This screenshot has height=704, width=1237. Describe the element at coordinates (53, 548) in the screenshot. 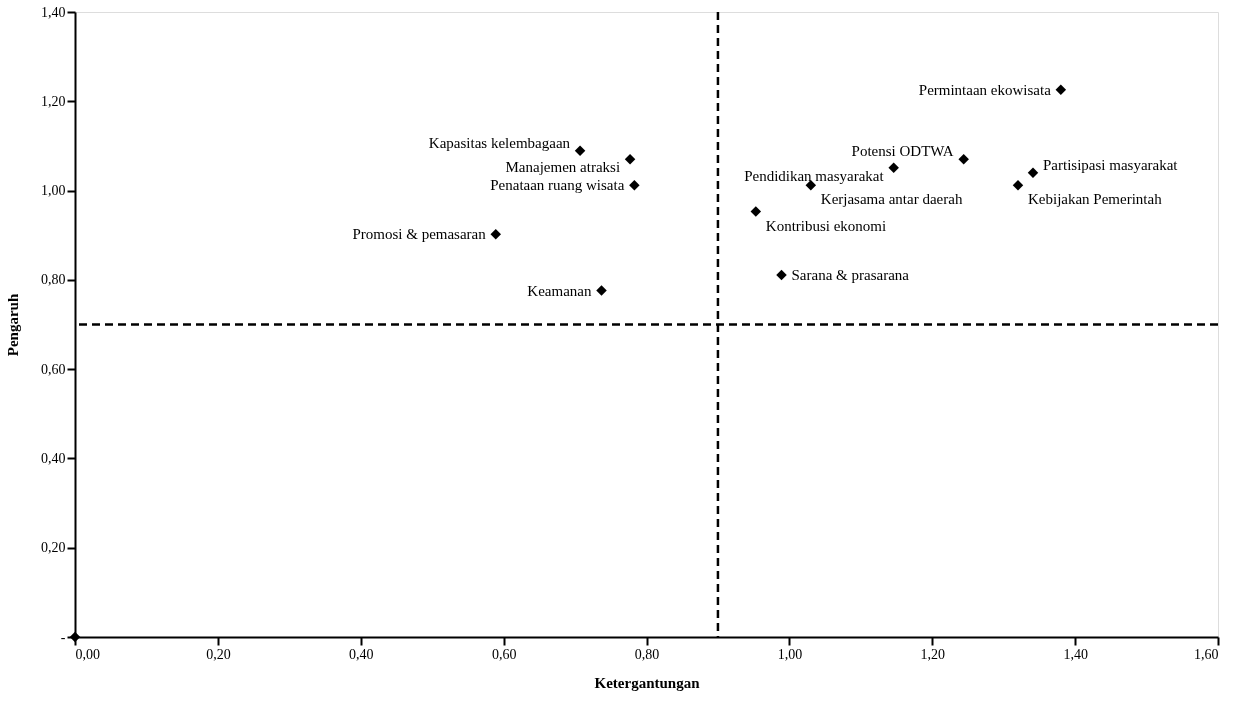

I see `y-tick-label: 0,20` at that location.